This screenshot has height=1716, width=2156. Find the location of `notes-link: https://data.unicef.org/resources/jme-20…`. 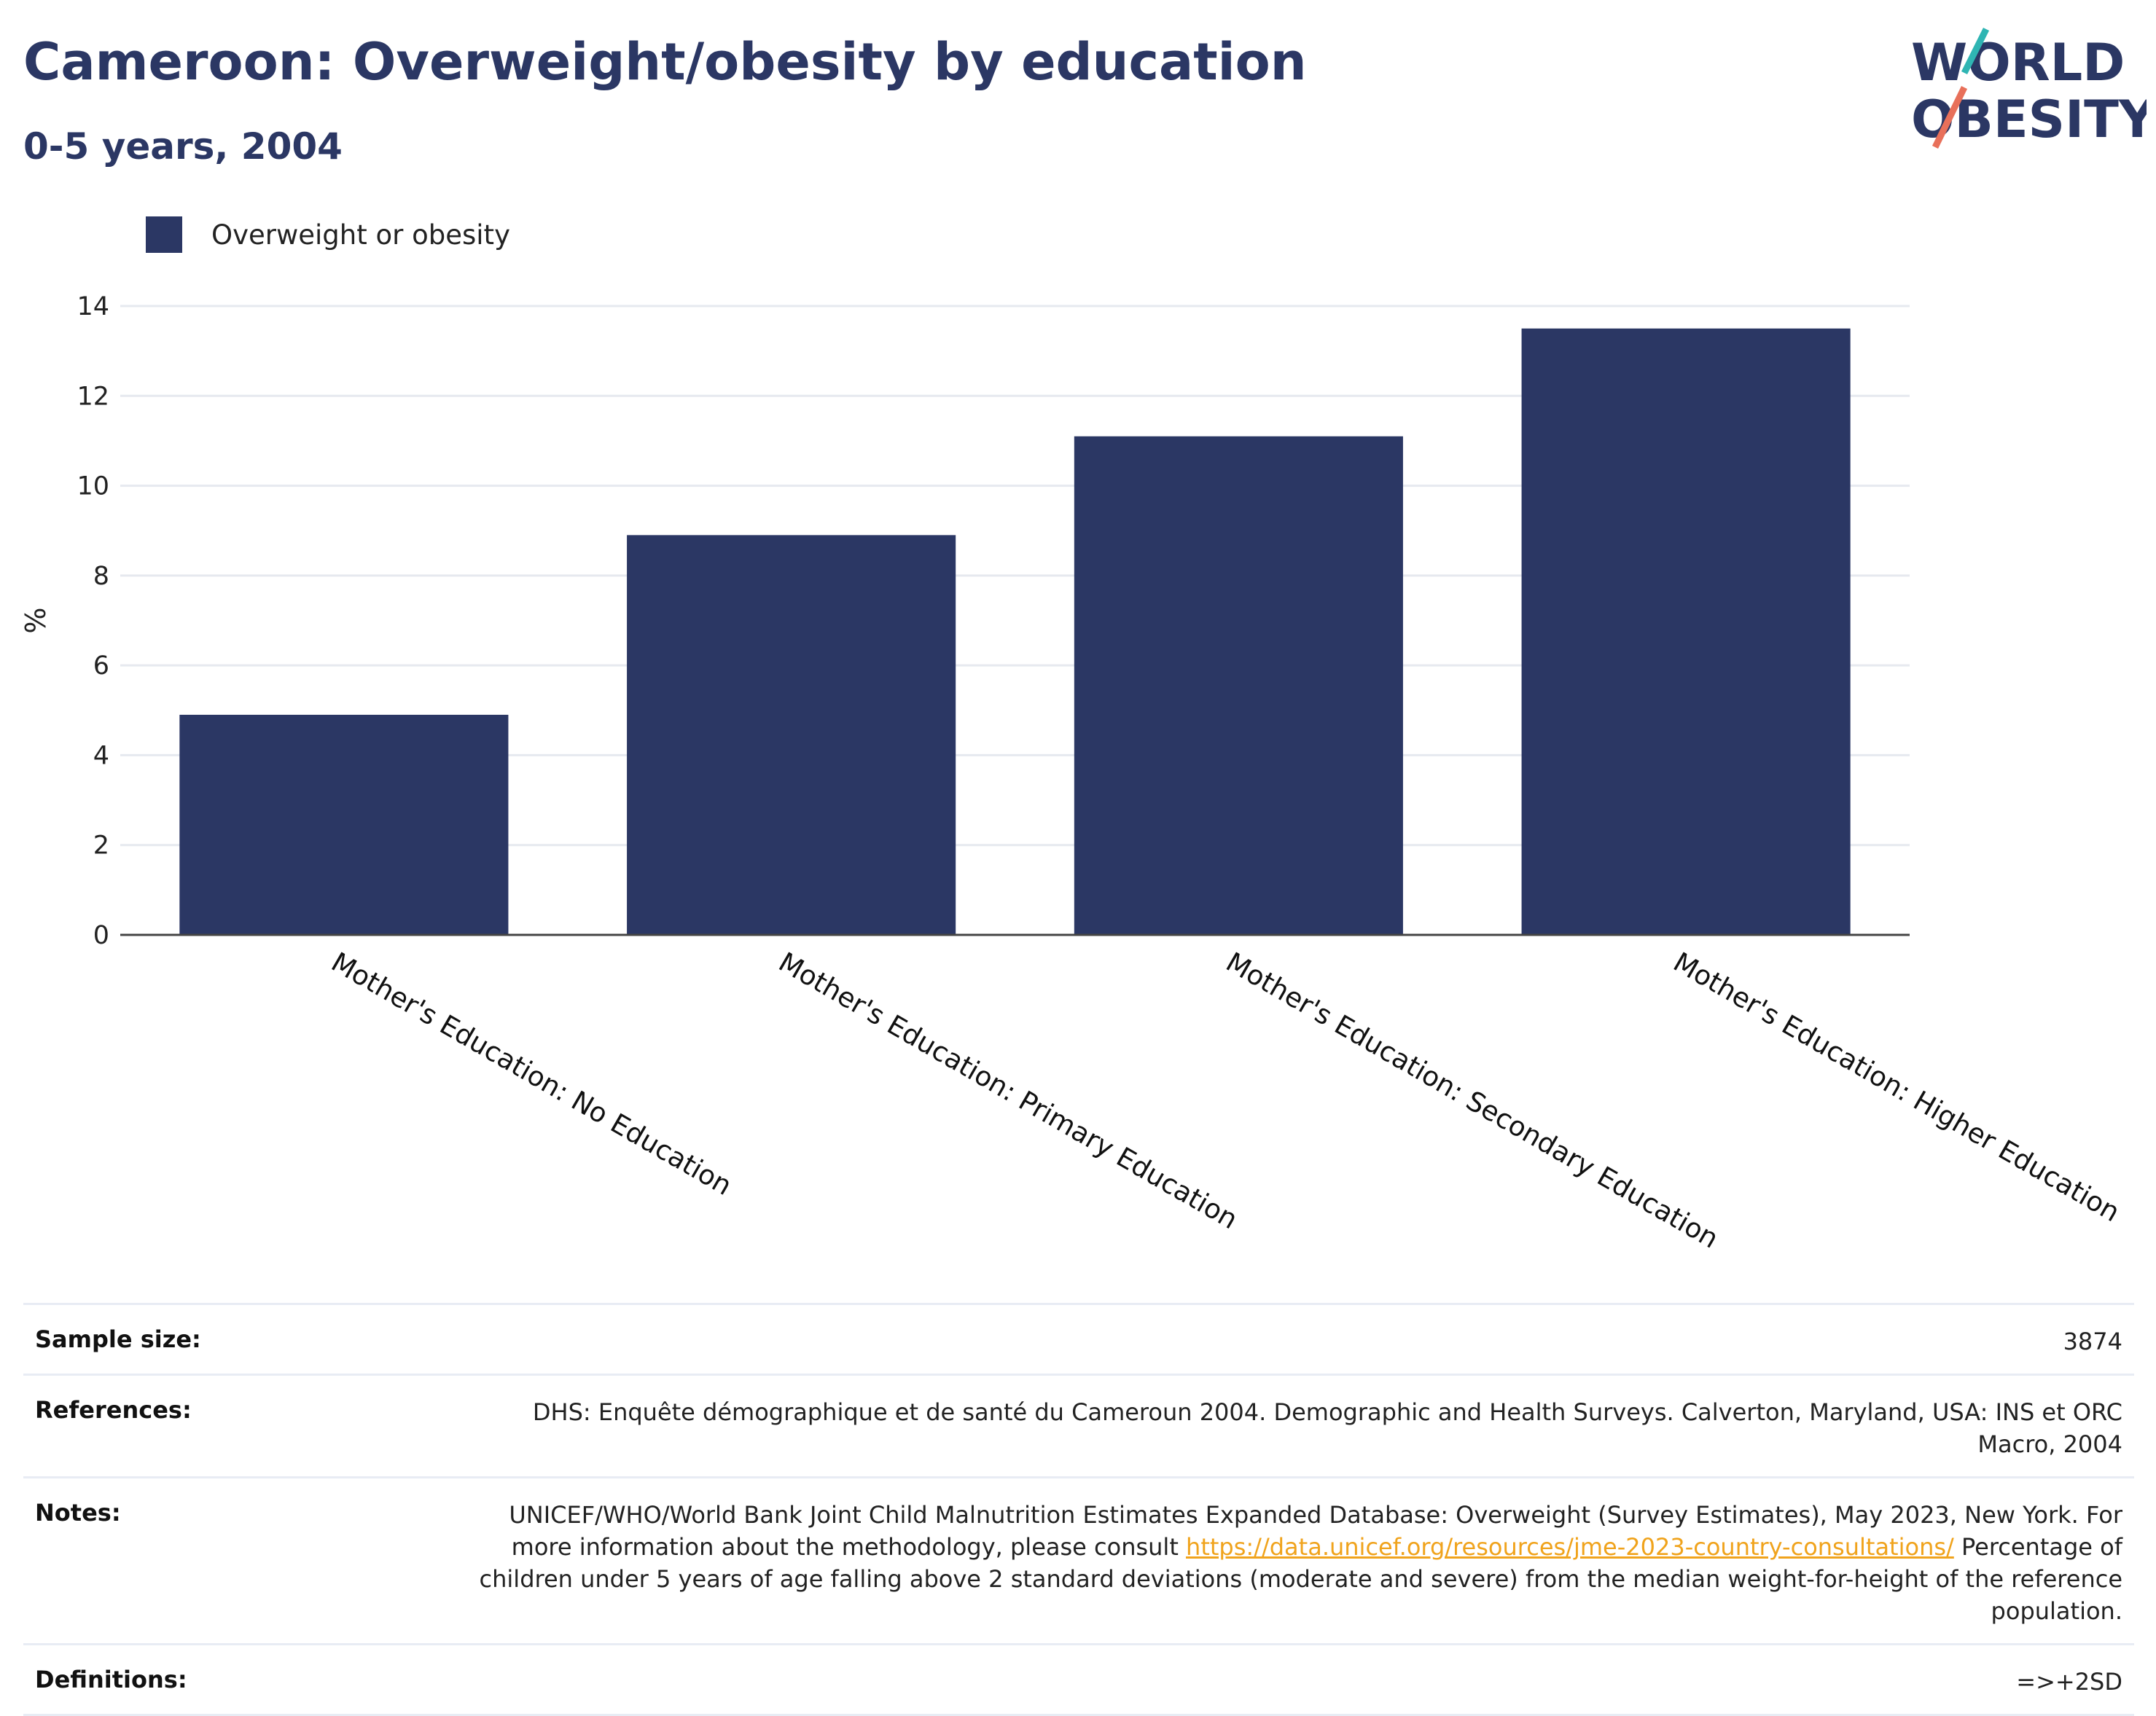

notes-link: https://data.unicef.org/resources/jme-20… is located at coordinates (1570, 1547).